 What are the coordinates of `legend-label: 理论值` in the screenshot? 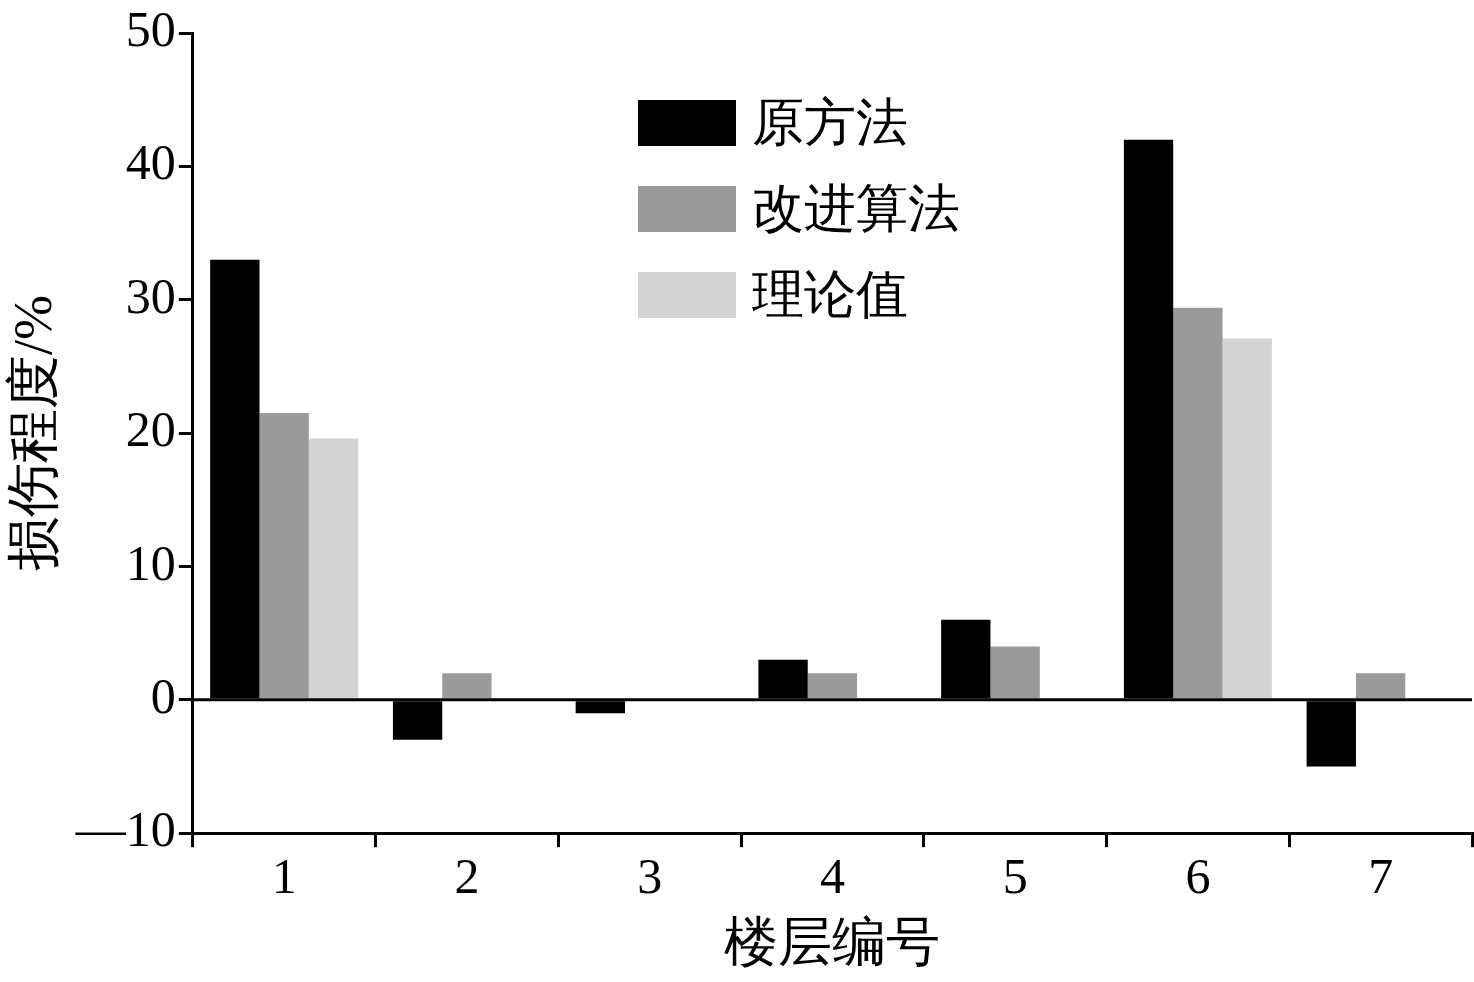 It's located at (830, 295).